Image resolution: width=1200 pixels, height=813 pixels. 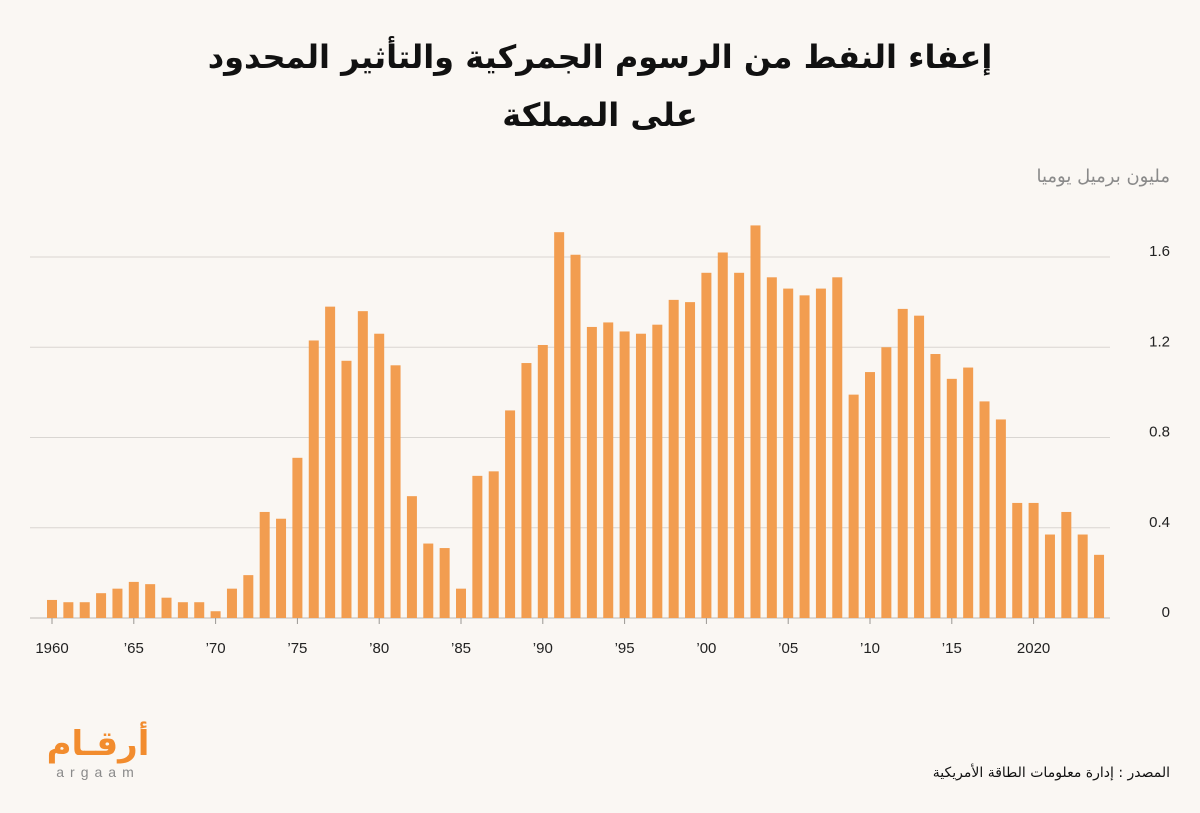 What do you see at coordinates (1099, 586) in the screenshot?
I see `bar-2024` at bounding box center [1099, 586].